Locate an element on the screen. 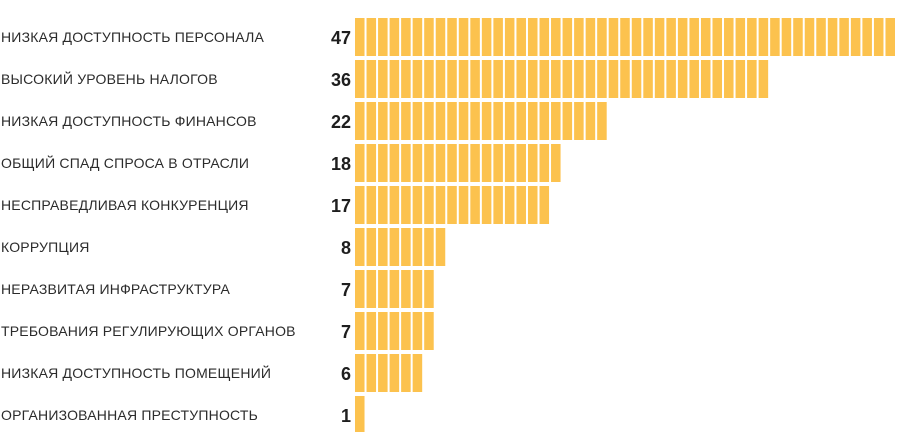 The height and width of the screenshot is (432, 899). bar-row: ВЫСОКИЙ УРОВЕНЬ НАЛОГОВ 36 is located at coordinates (385, 79).